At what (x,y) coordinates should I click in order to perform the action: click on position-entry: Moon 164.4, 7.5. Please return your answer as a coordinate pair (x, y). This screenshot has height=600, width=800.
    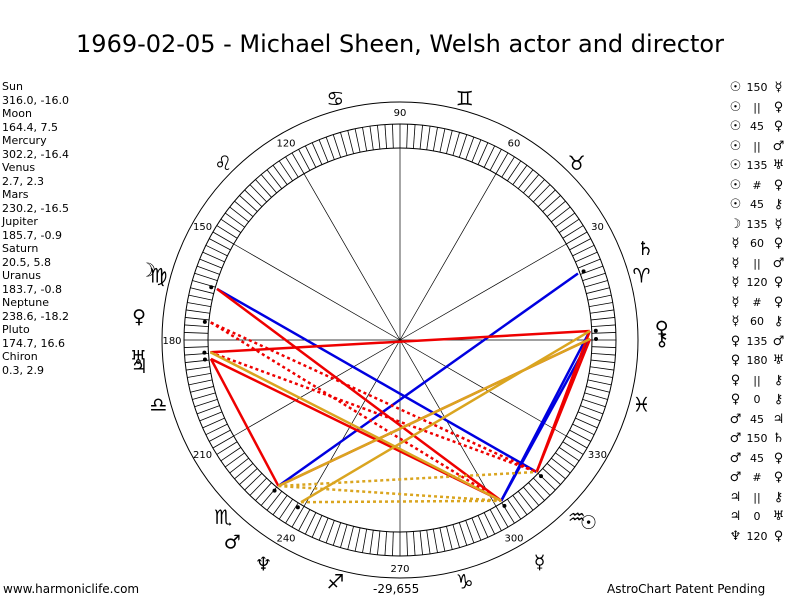
    Looking at the image, I should click on (35, 120).